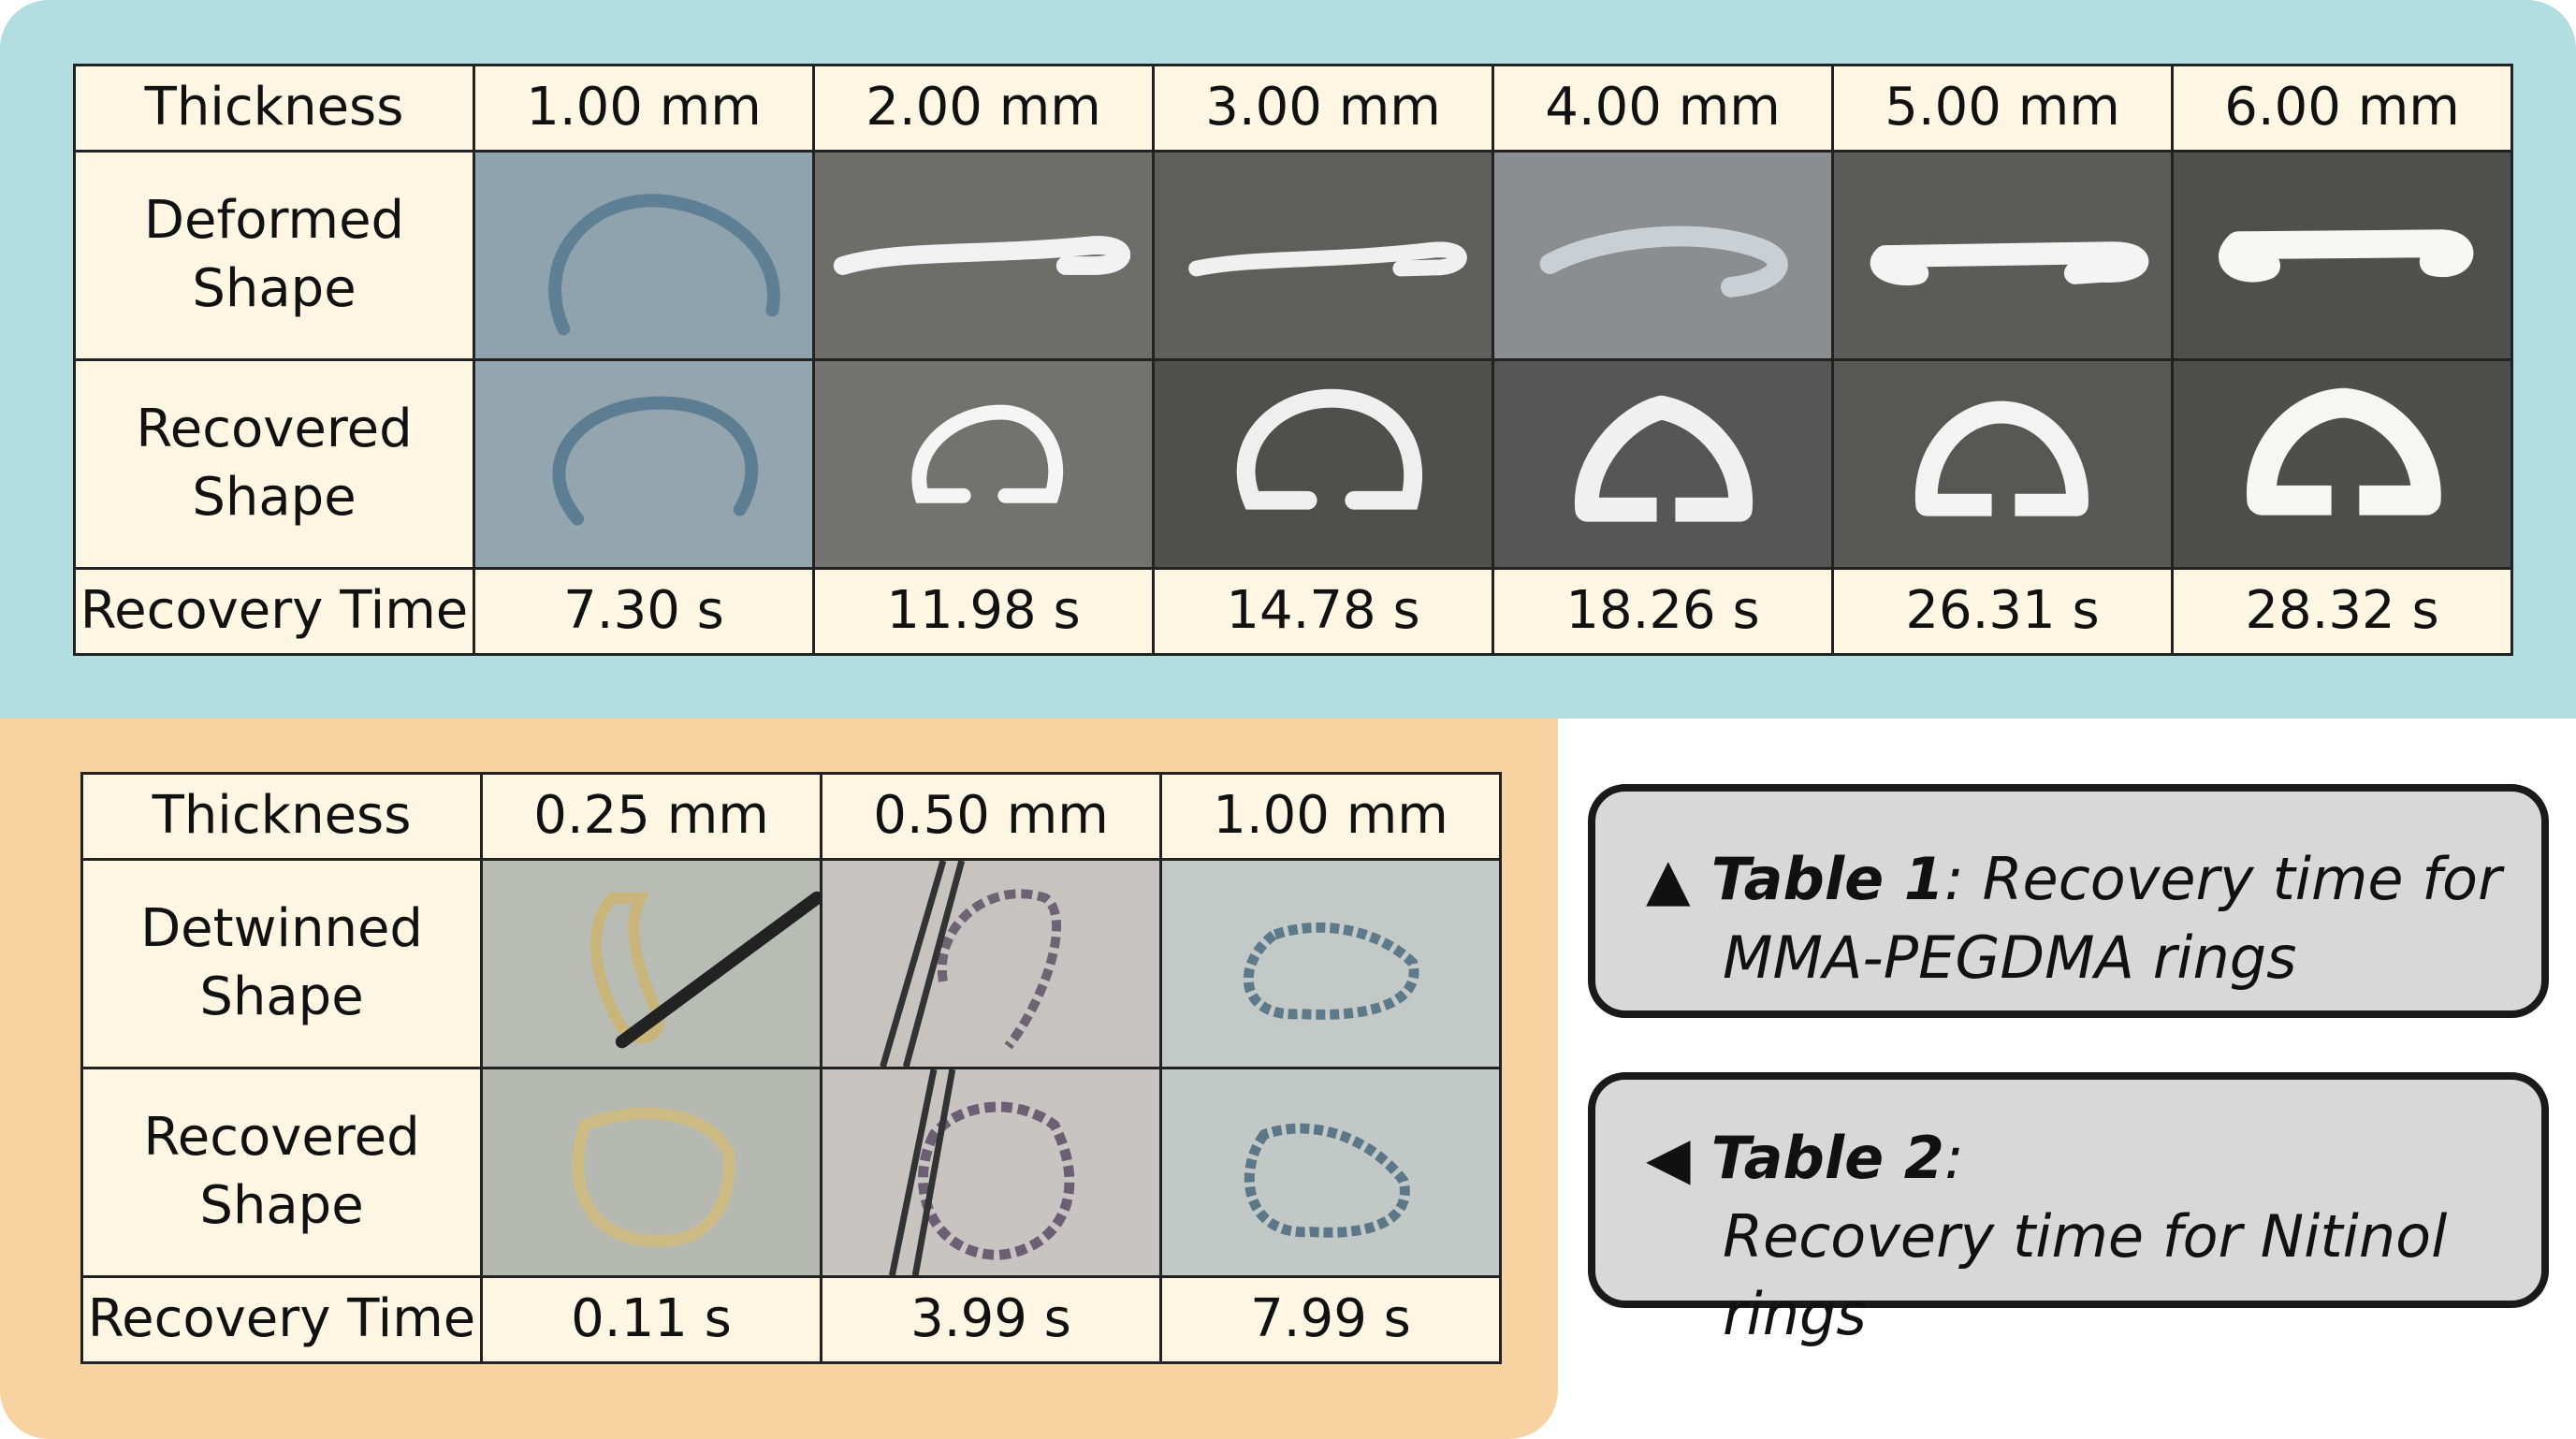 This screenshot has height=1439, width=2576. What do you see at coordinates (281, 929) in the screenshot?
I see `row-label-line: Detwinned` at bounding box center [281, 929].